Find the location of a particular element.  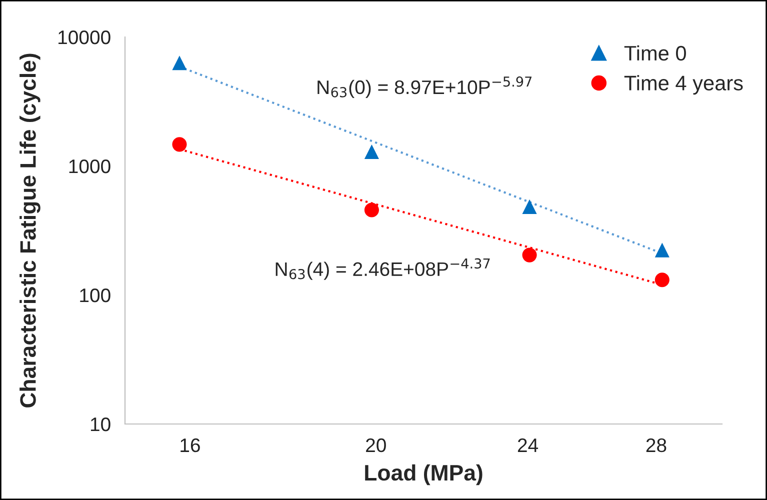

x-tick-label: 28 is located at coordinates (656, 445).